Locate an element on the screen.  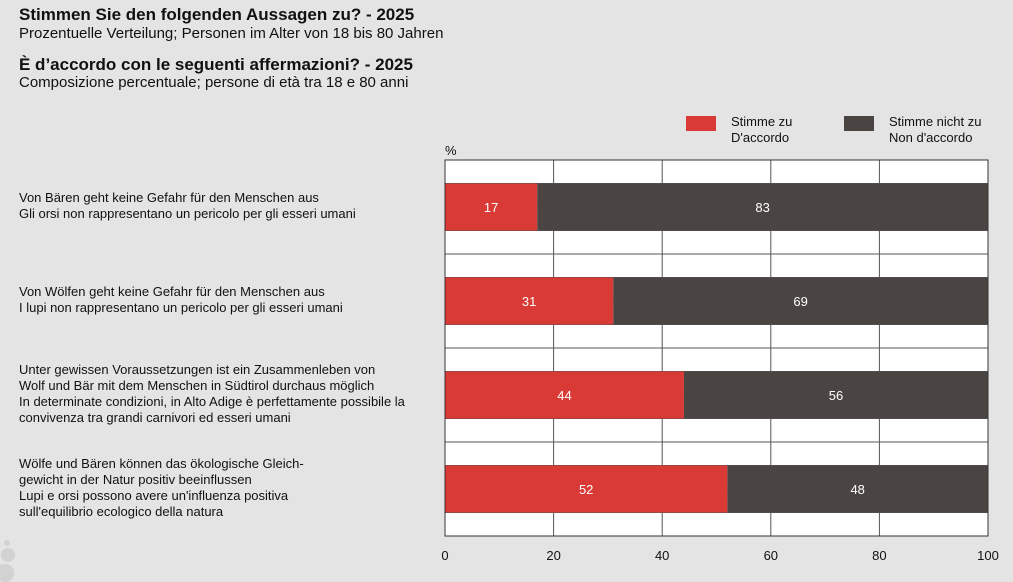
data-label: 69 is located at coordinates (800, 301).